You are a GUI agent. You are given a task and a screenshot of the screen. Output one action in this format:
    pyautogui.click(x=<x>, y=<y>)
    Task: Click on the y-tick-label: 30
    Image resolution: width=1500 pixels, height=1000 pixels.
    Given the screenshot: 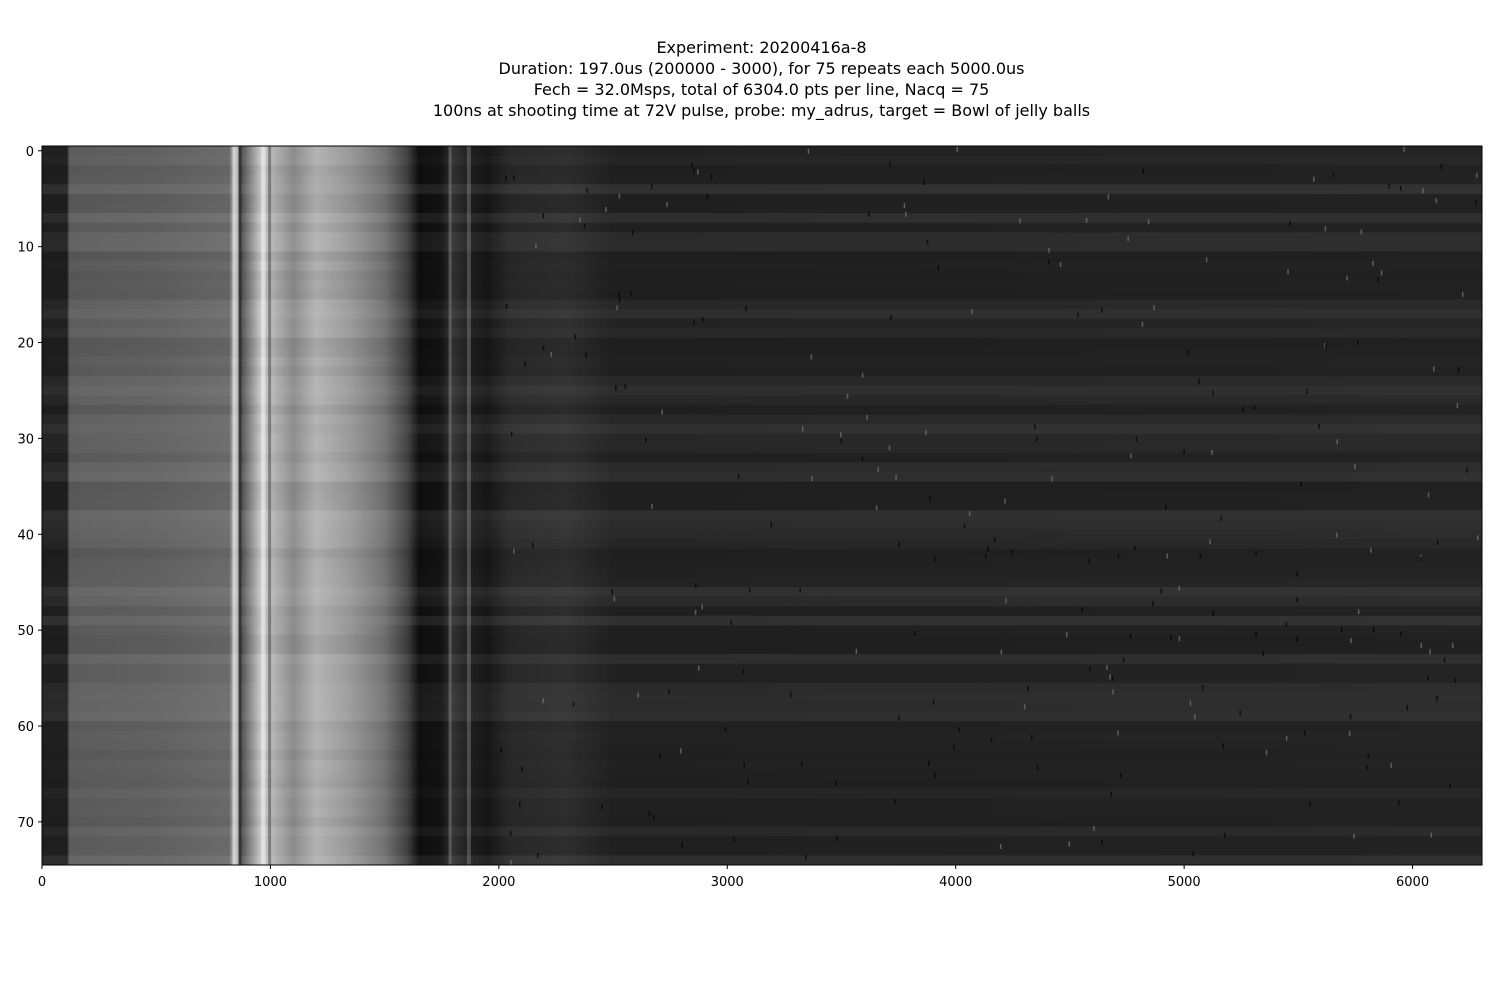 What is the action you would take?
    pyautogui.click(x=25, y=439)
    